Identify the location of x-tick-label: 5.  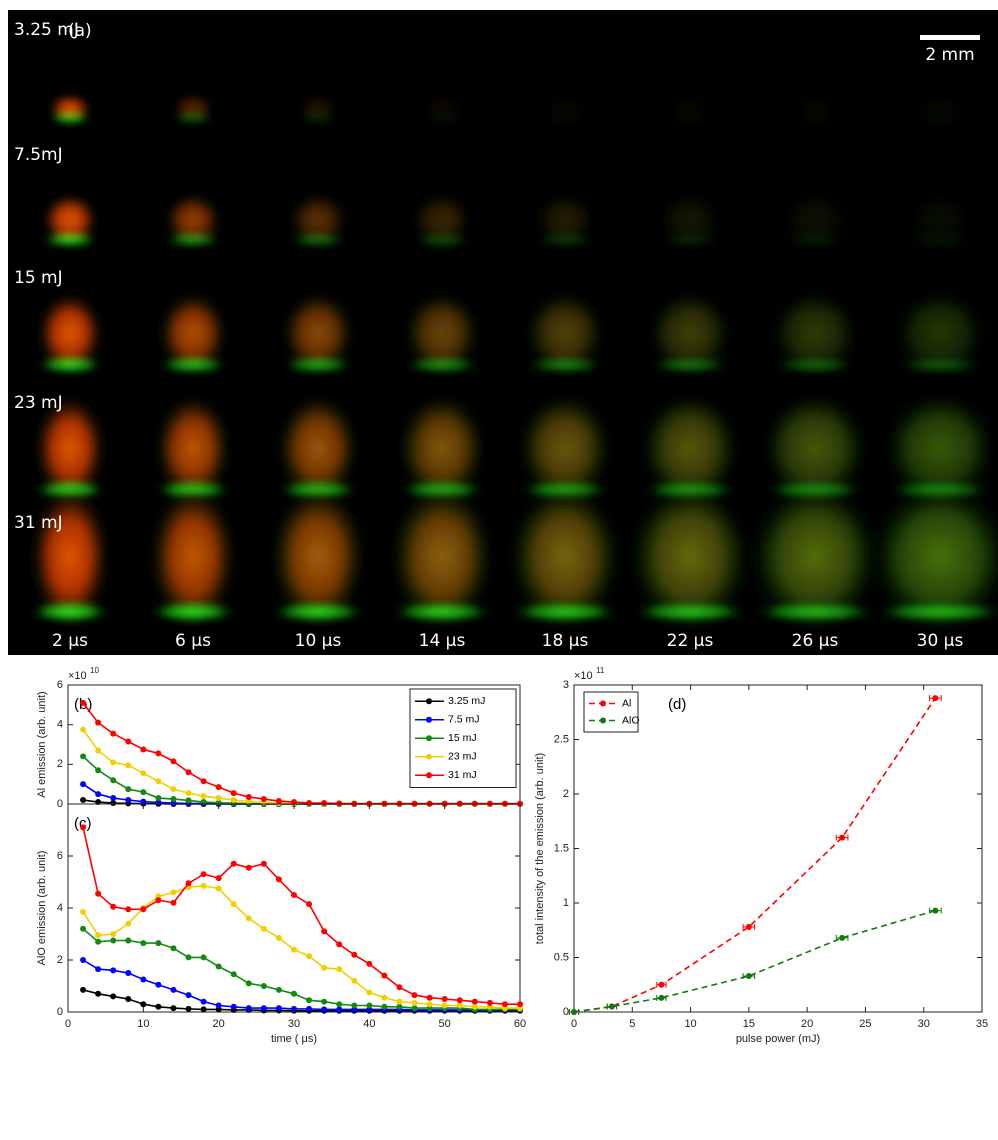
(632, 1024).